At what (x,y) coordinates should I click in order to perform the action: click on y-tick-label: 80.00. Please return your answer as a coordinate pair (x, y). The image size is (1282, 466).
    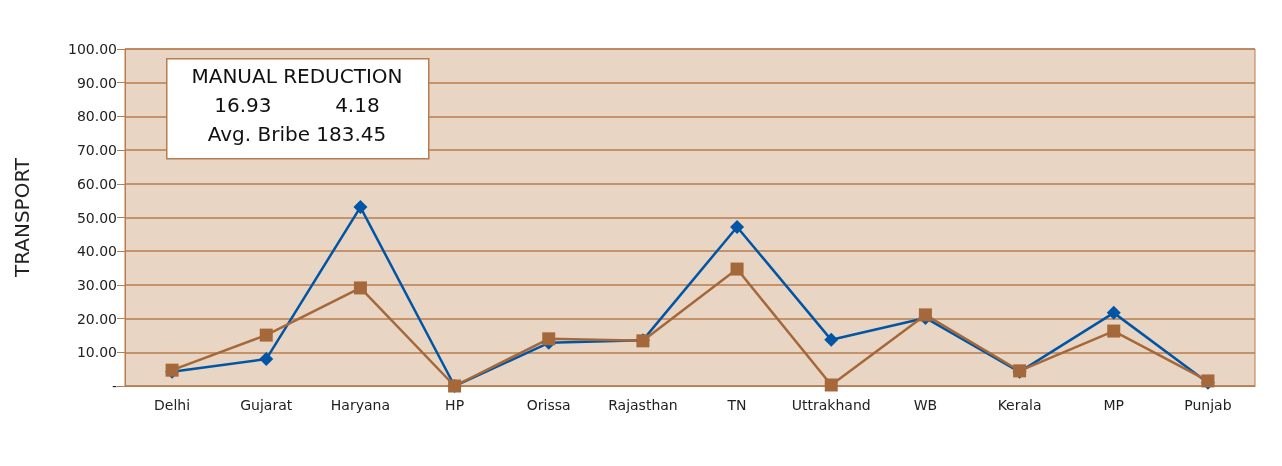
    Looking at the image, I should click on (96, 116).